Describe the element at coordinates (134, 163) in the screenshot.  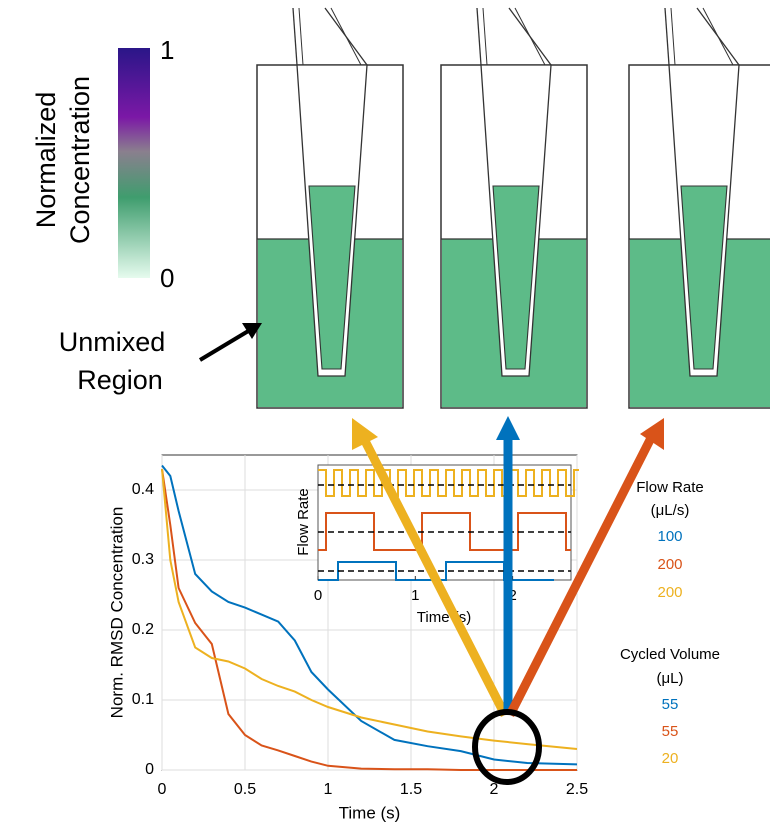
I see `colorbar` at that location.